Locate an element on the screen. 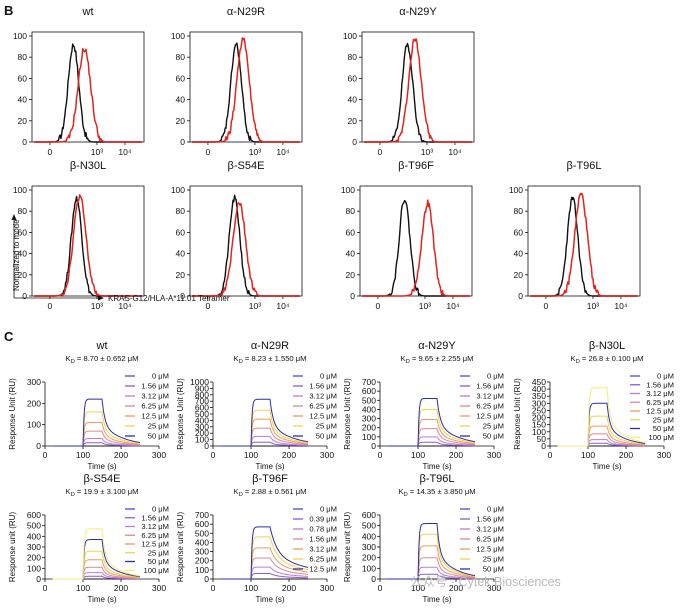  flow-y-axis-arrow is located at coordinates (14, 256).